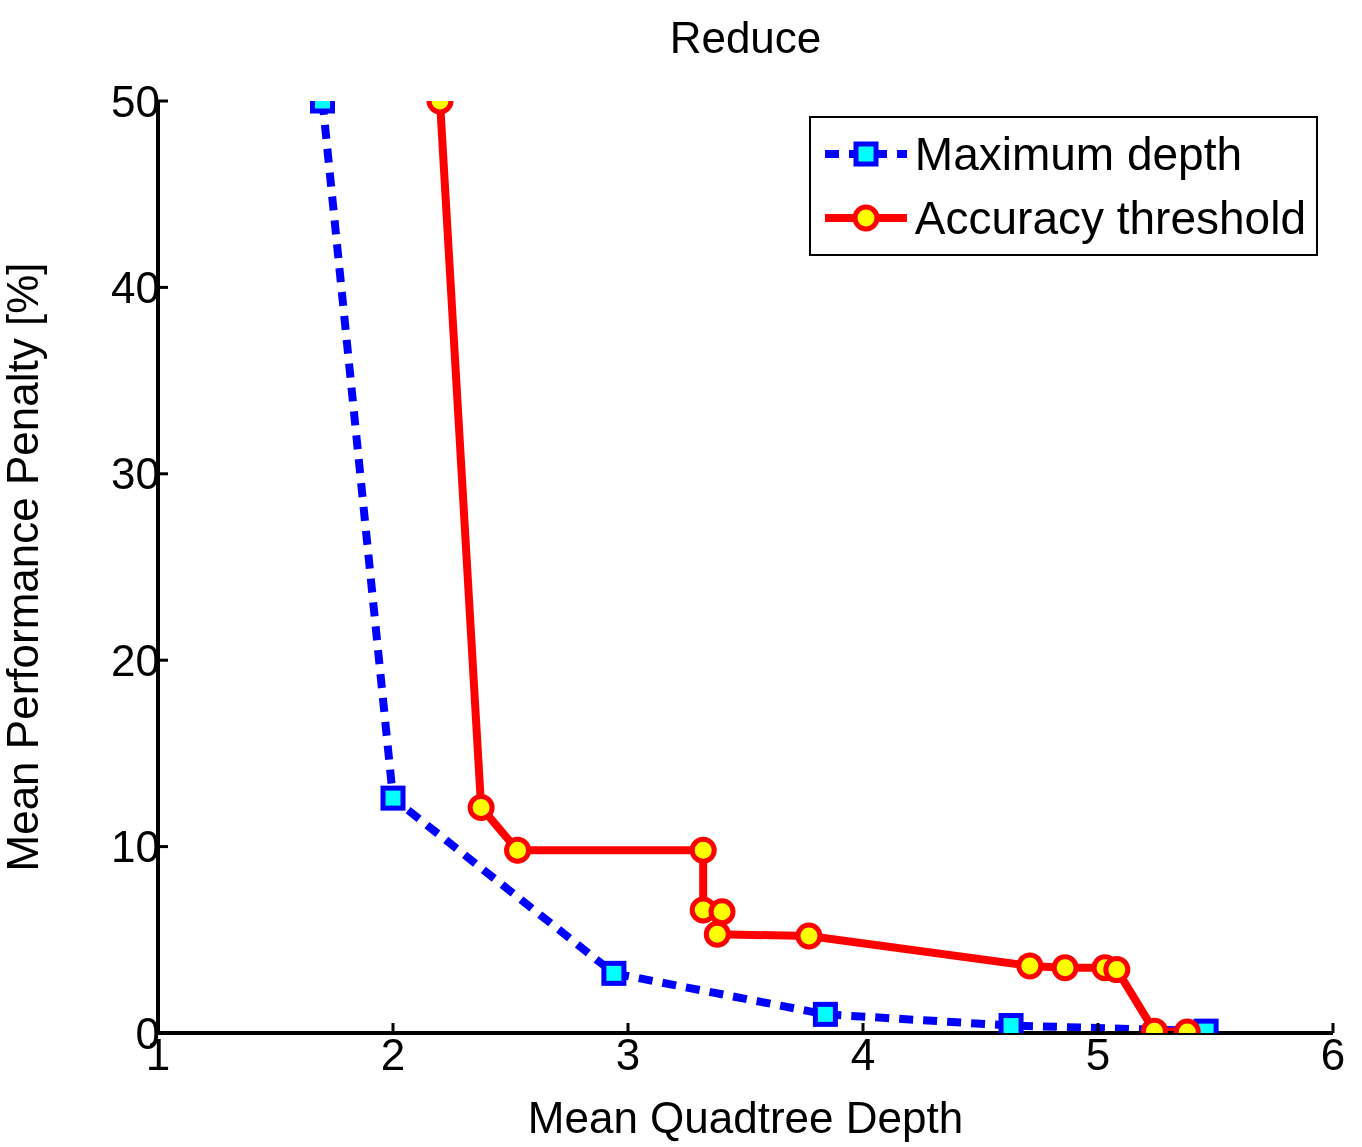 This screenshot has width=1362, height=1147. What do you see at coordinates (1078, 154) in the screenshot?
I see `legend-label: Maximum depth` at bounding box center [1078, 154].